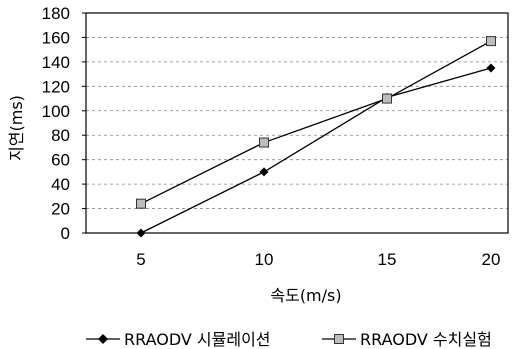 The image size is (529, 349). Describe the element at coordinates (56, 37) in the screenshot. I see `y-tick-label: 160` at that location.